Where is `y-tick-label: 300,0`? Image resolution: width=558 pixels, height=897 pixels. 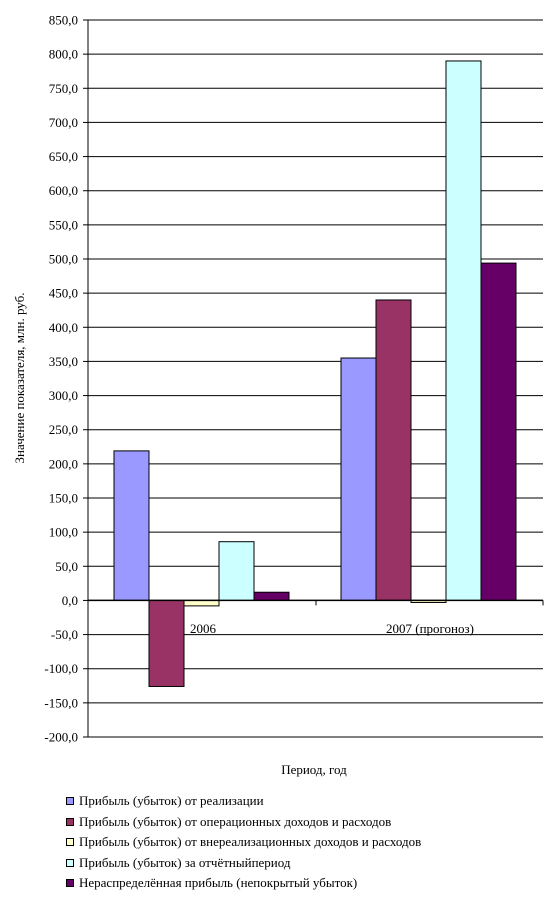
y-tick-label: 300,0 is located at coordinates (63, 395).